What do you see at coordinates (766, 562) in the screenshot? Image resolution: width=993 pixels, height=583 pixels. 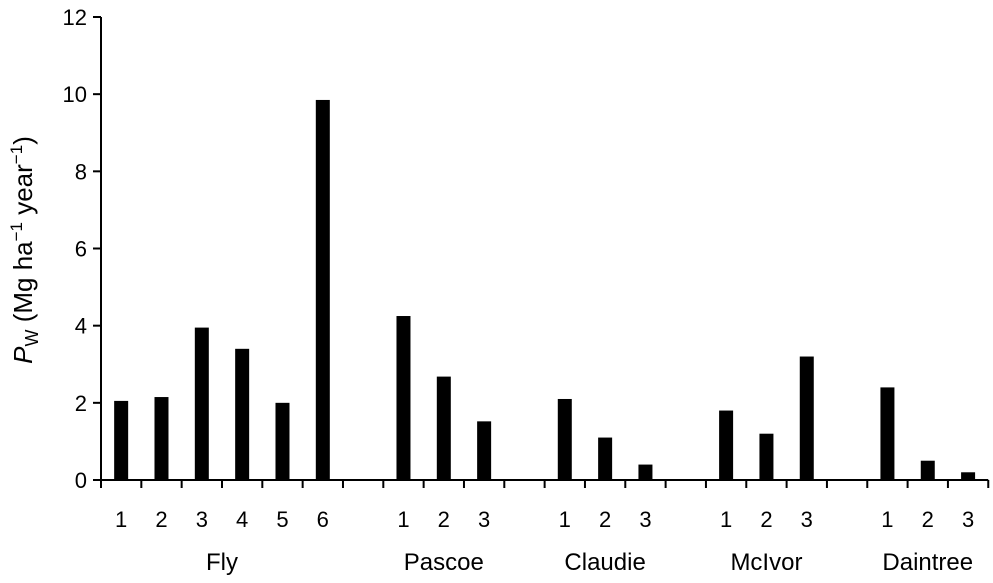 I see `group-label: McIvor` at bounding box center [766, 562].